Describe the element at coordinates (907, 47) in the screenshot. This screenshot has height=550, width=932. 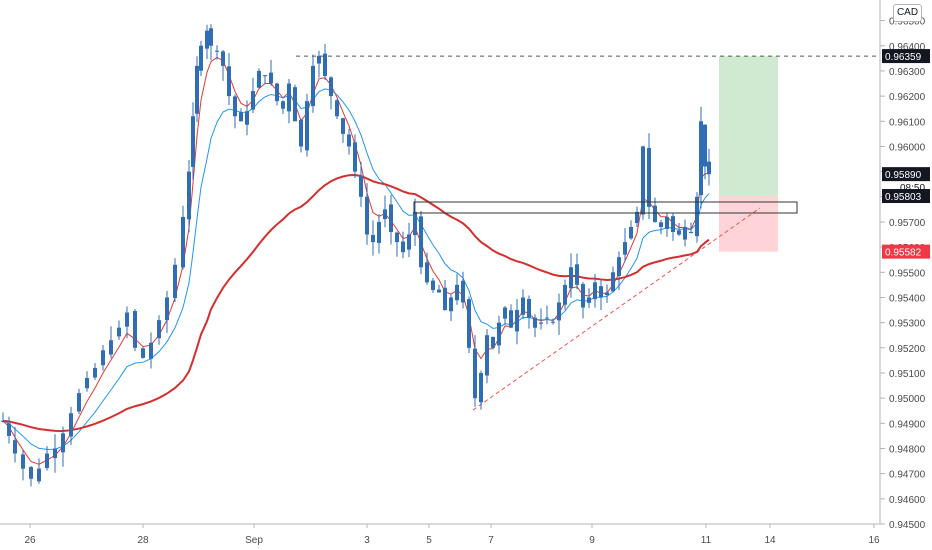
I see `y-tick-label: 0.96400` at that location.